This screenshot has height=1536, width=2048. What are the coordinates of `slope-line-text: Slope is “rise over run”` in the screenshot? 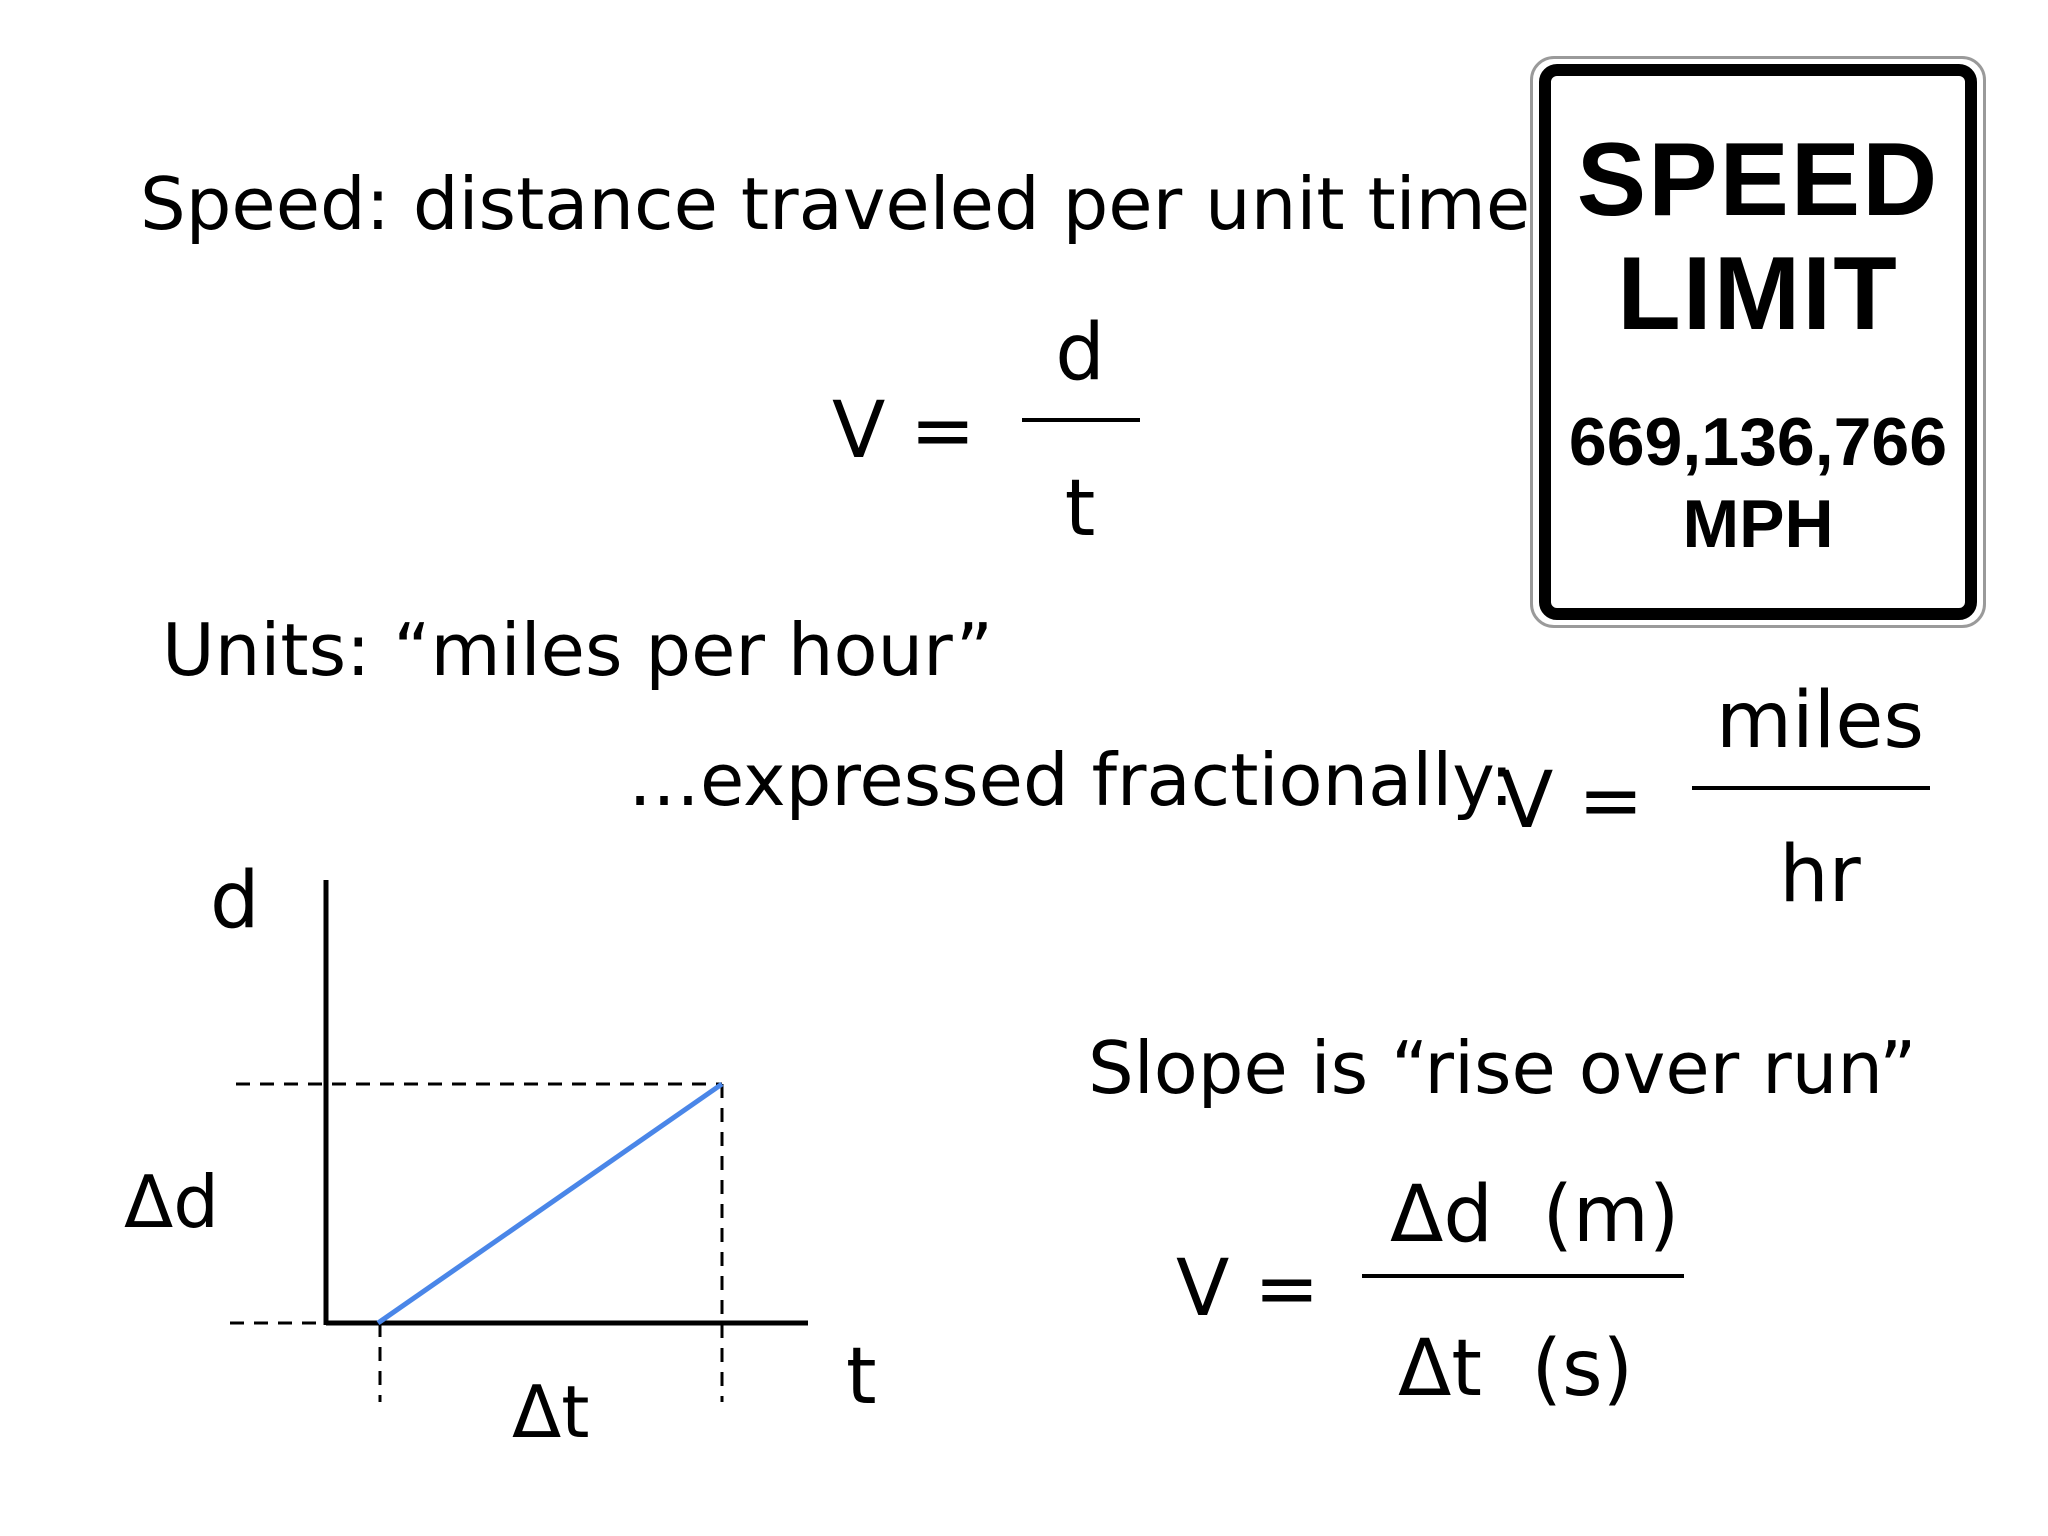 It's located at (1502, 1068).